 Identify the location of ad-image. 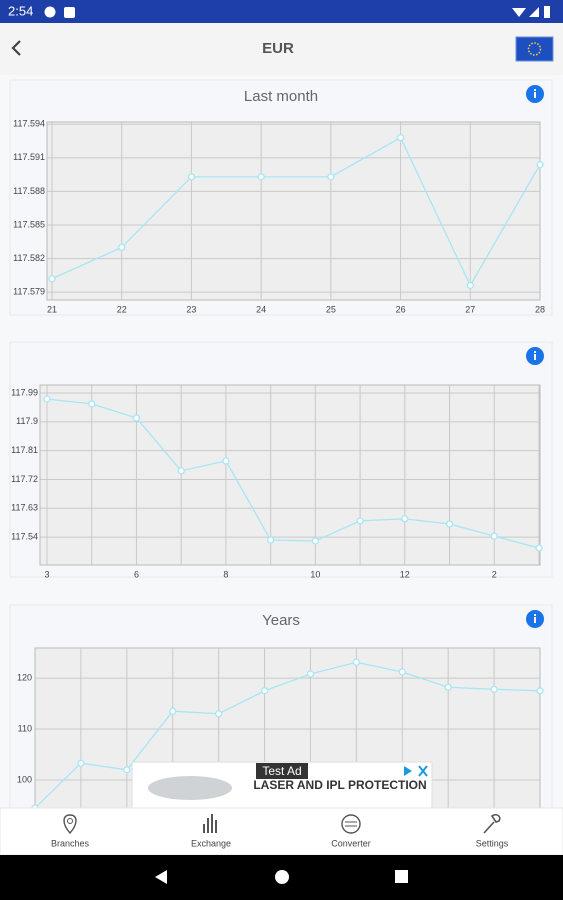
(190, 788).